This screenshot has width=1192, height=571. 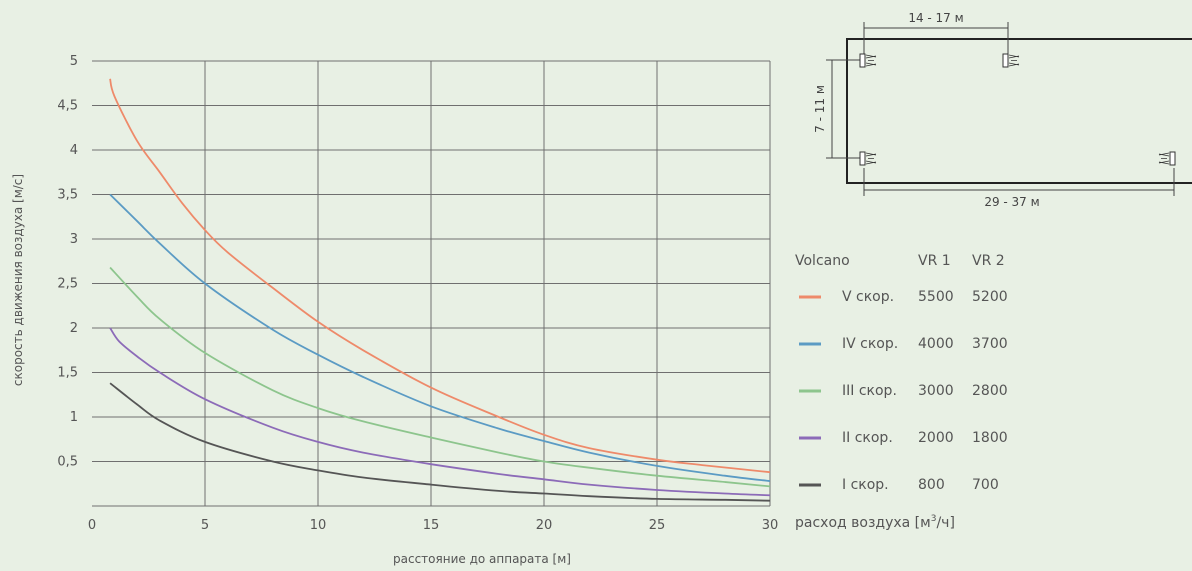 What do you see at coordinates (544, 525) in the screenshot?
I see `x-tick-label: 20` at bounding box center [544, 525].